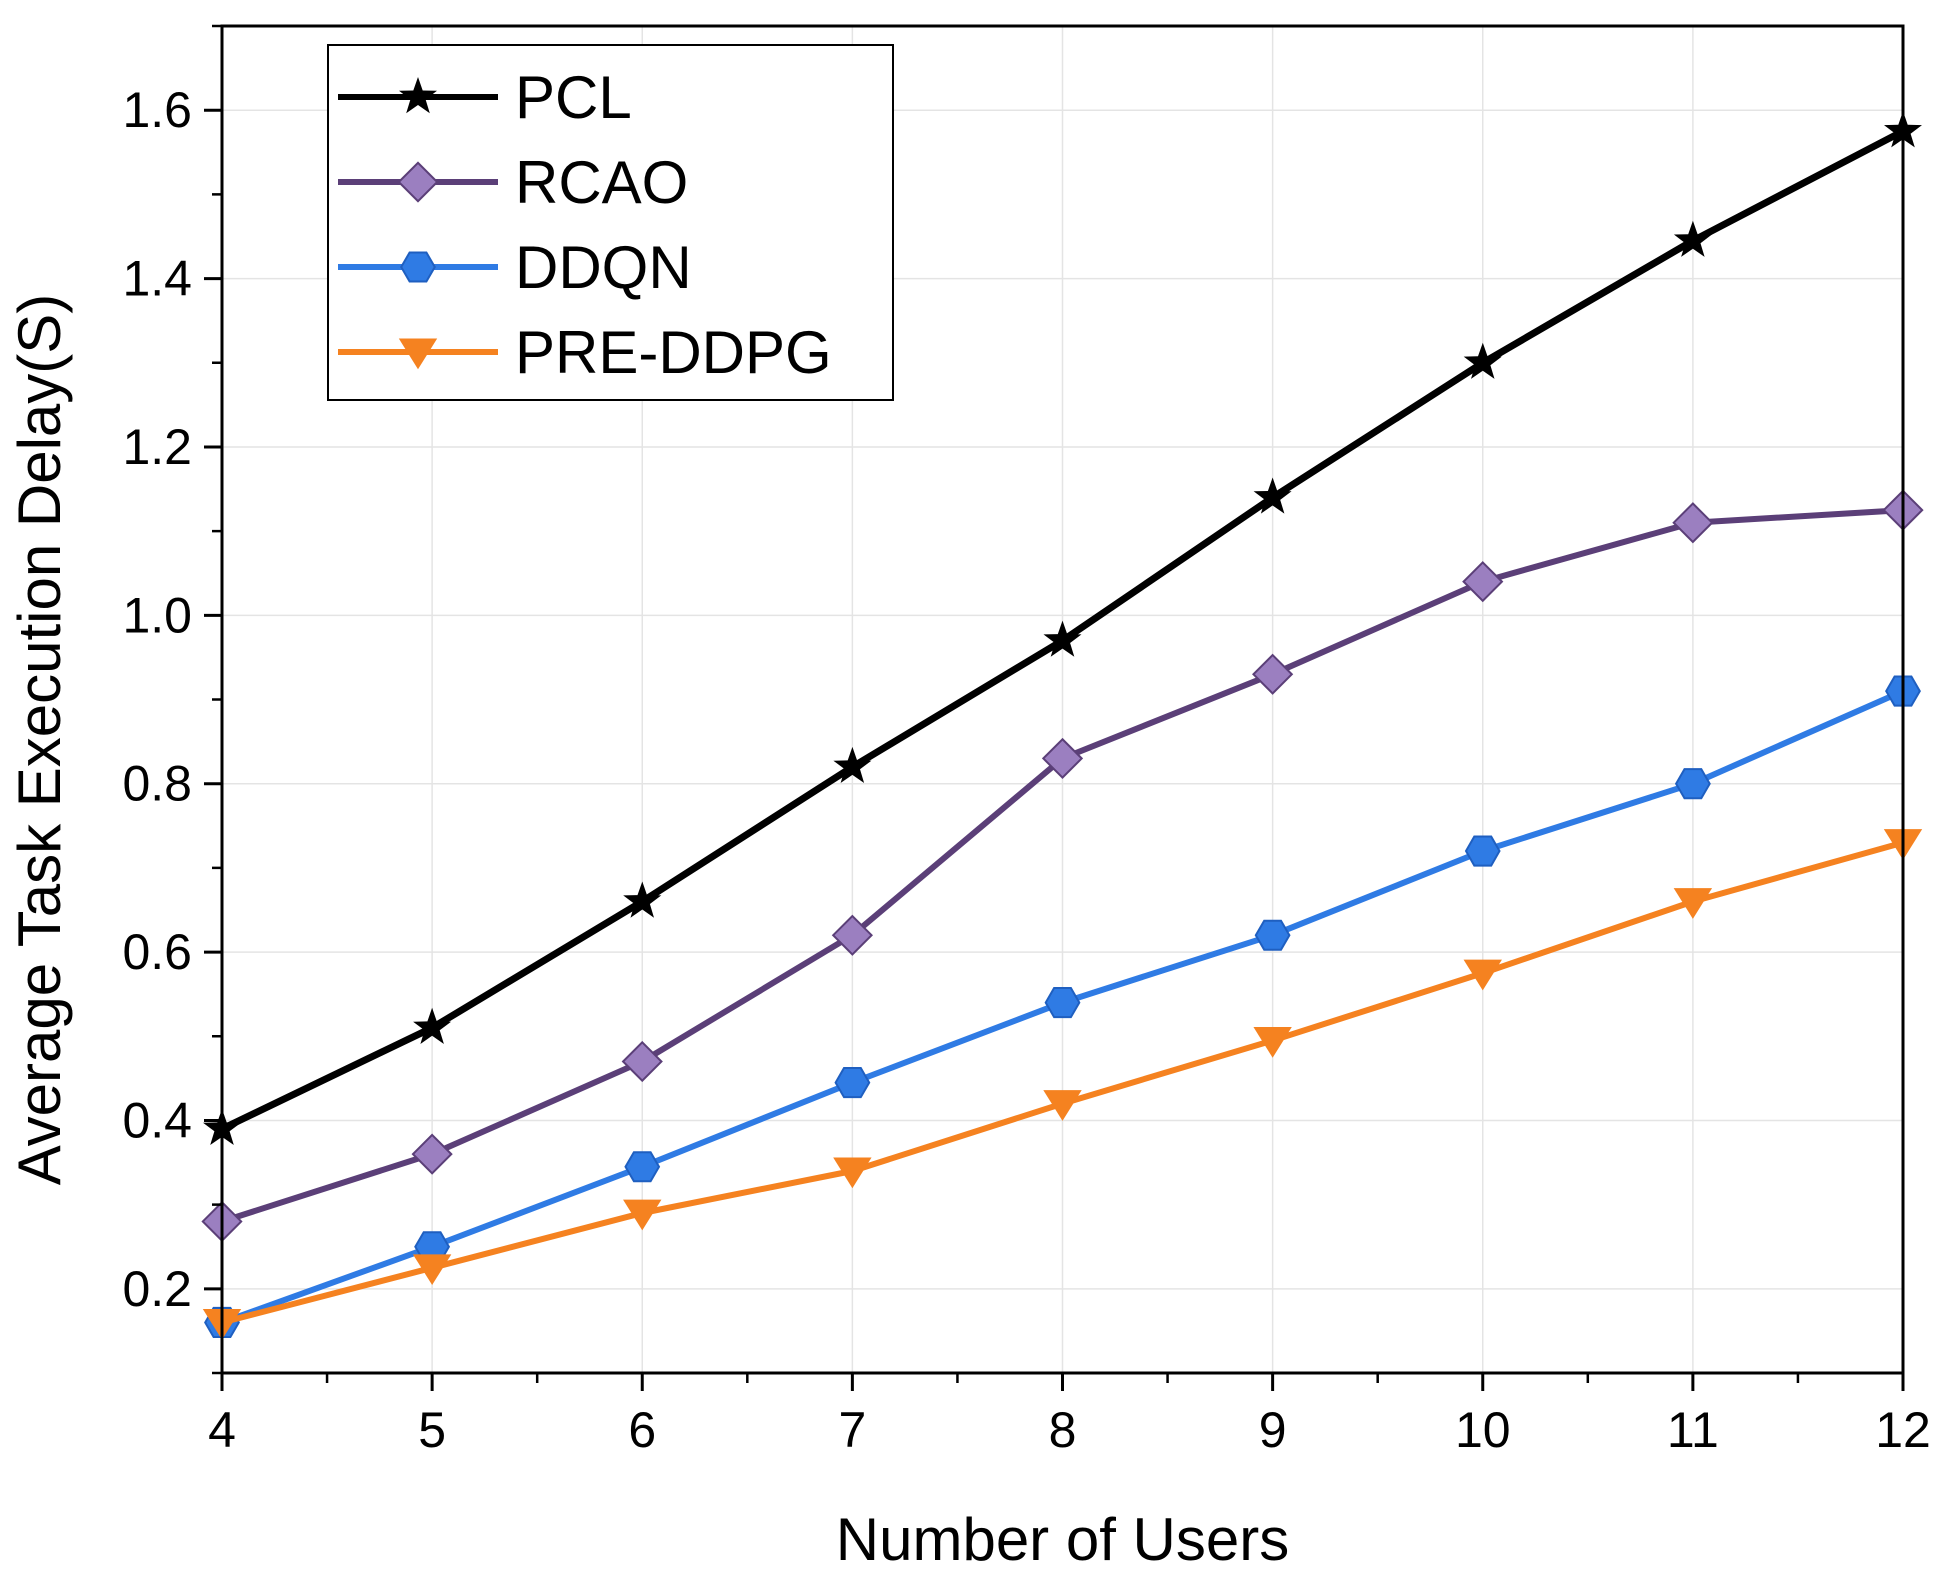  Describe the element at coordinates (157, 615) in the screenshot. I see `y-tick-label: 1.0` at that location.